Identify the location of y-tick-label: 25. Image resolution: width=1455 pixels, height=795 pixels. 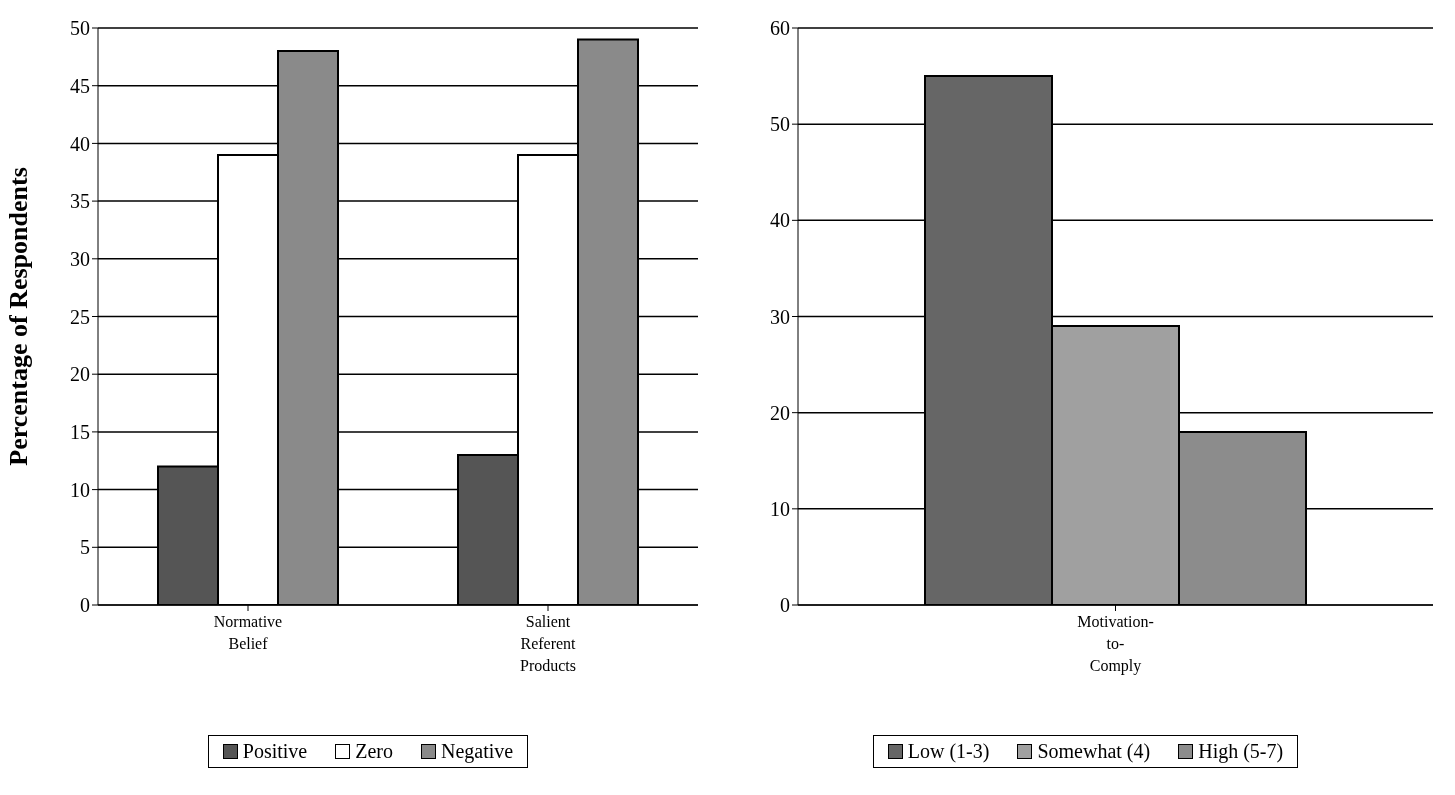
(80, 316).